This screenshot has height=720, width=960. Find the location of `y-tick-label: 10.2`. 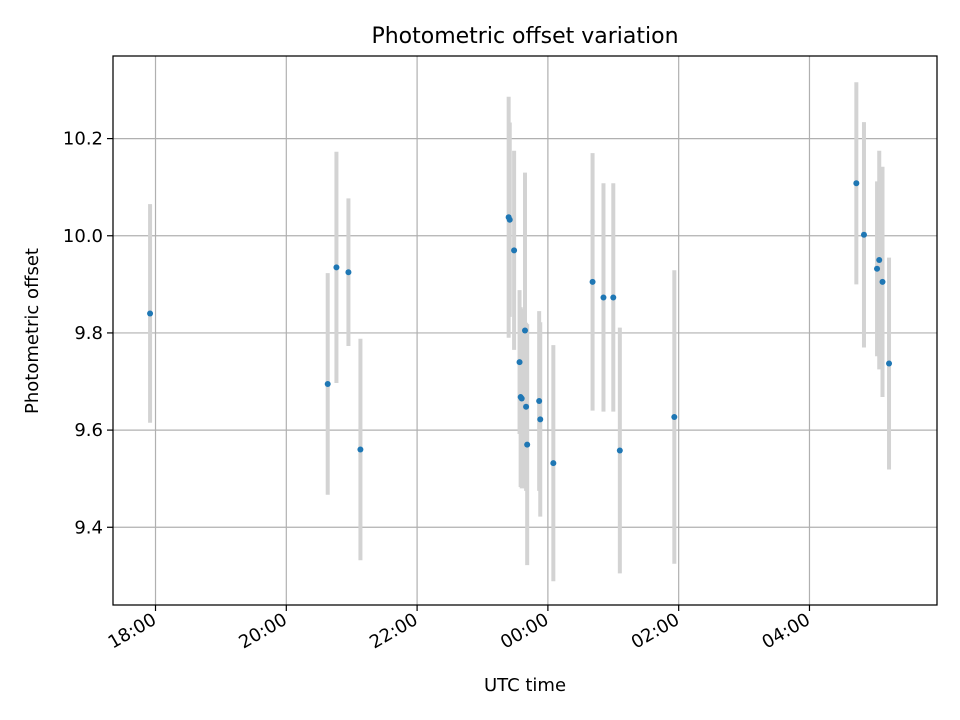

y-tick-label: 10.2 is located at coordinates (83, 139).